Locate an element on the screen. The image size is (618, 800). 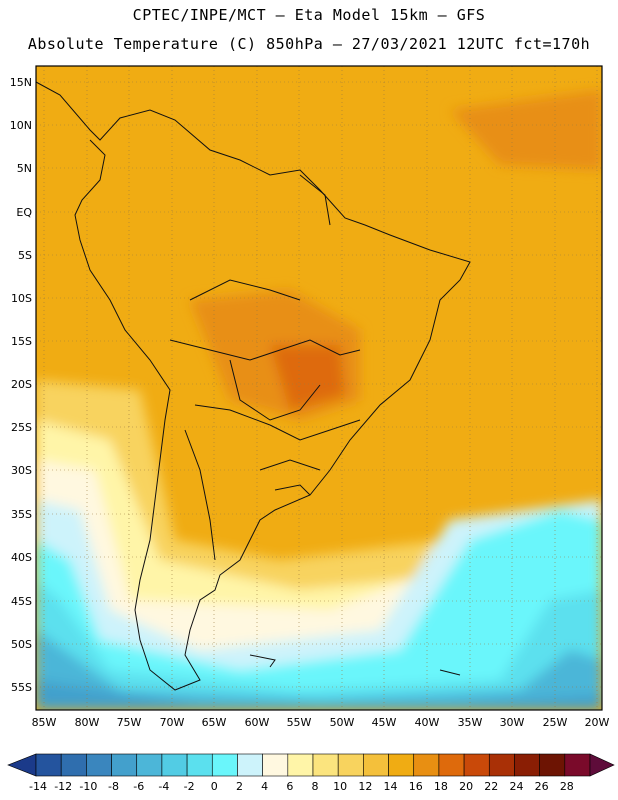
lat-label: 20S is located at coordinates (21, 384).